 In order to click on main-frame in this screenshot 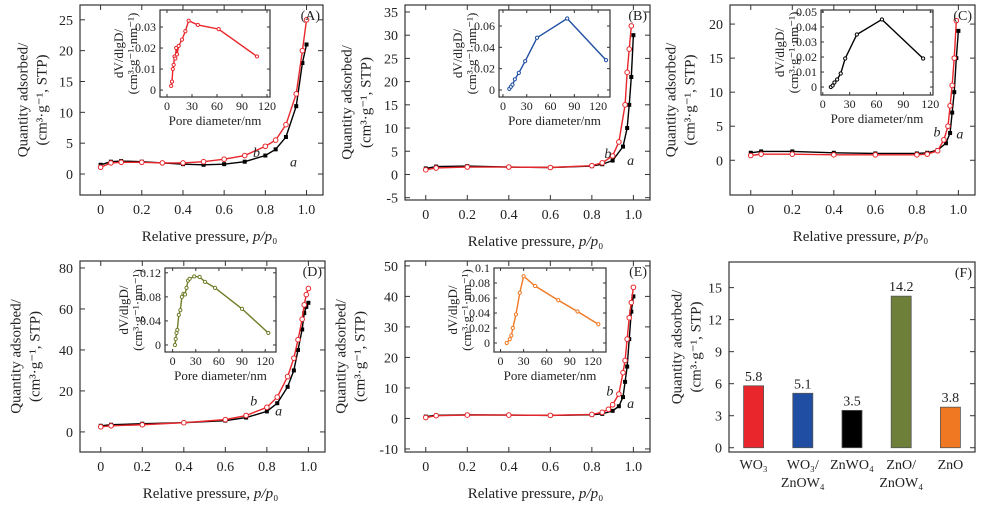, I will do `click(852, 100)`.